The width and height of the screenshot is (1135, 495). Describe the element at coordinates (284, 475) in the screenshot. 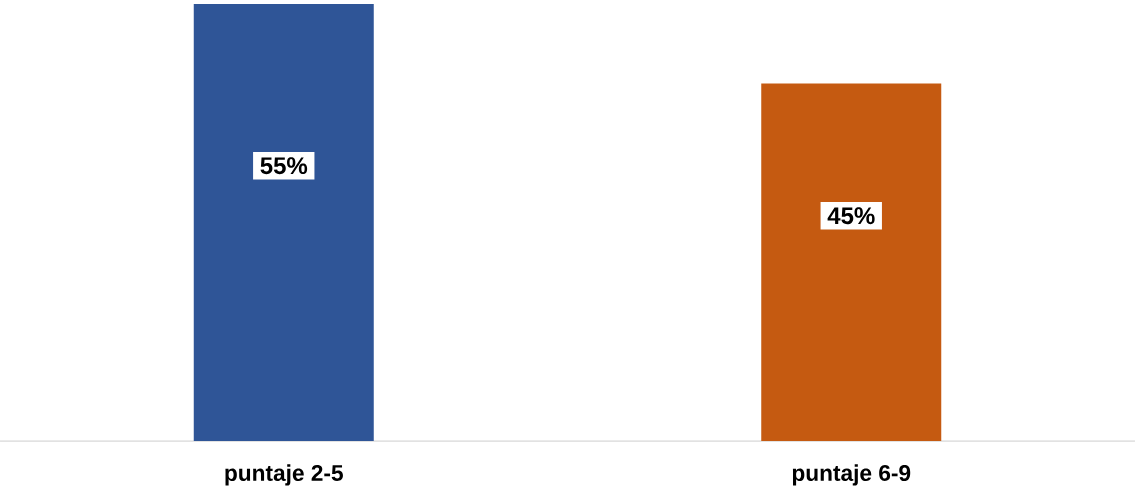

I see `x-tick-label: puntaje 2-5` at that location.